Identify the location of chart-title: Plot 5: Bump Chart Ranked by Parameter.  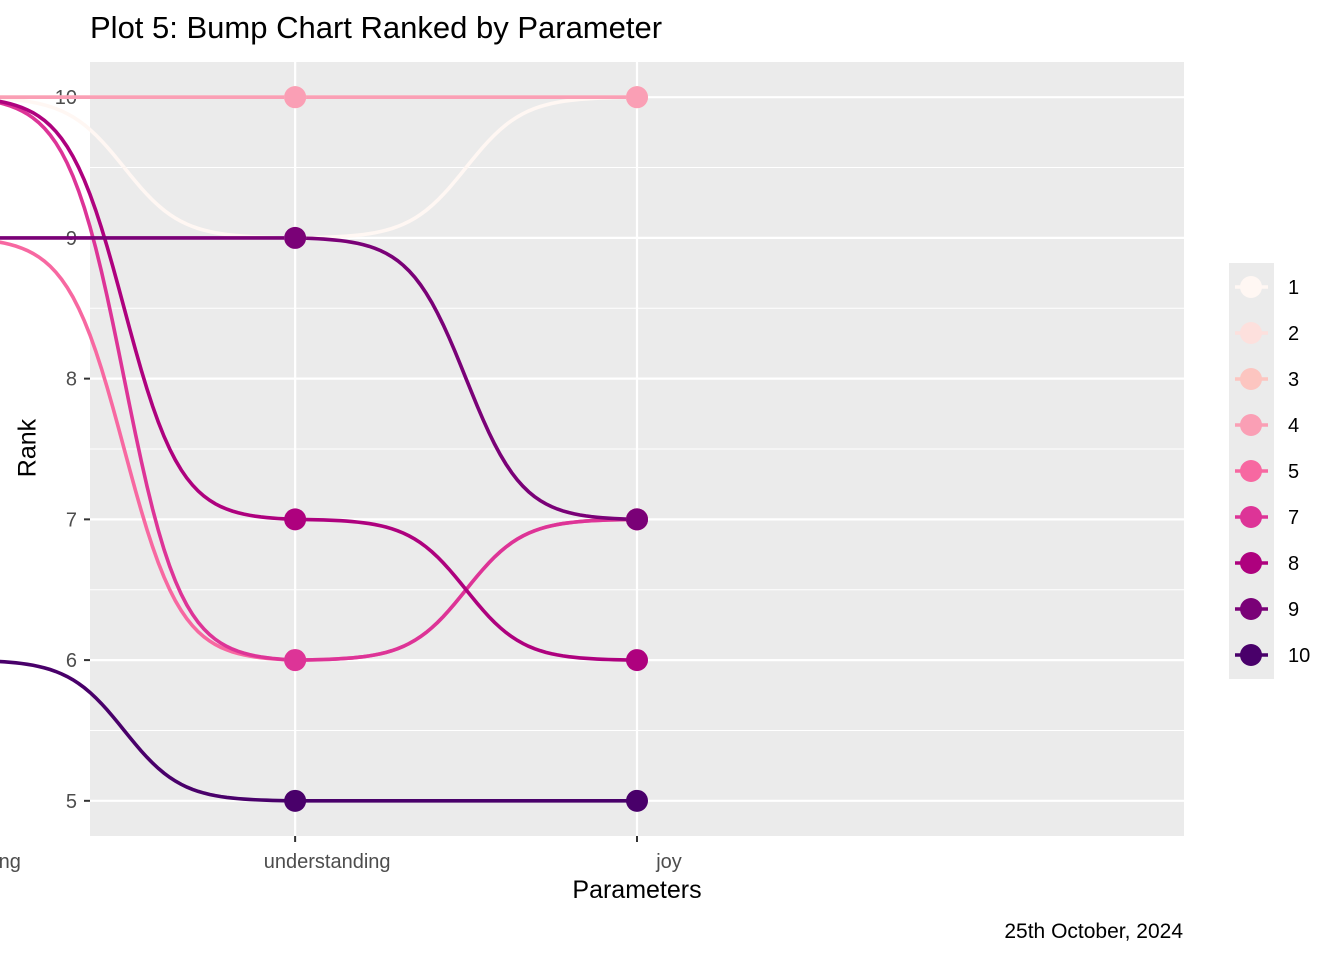
(376, 27).